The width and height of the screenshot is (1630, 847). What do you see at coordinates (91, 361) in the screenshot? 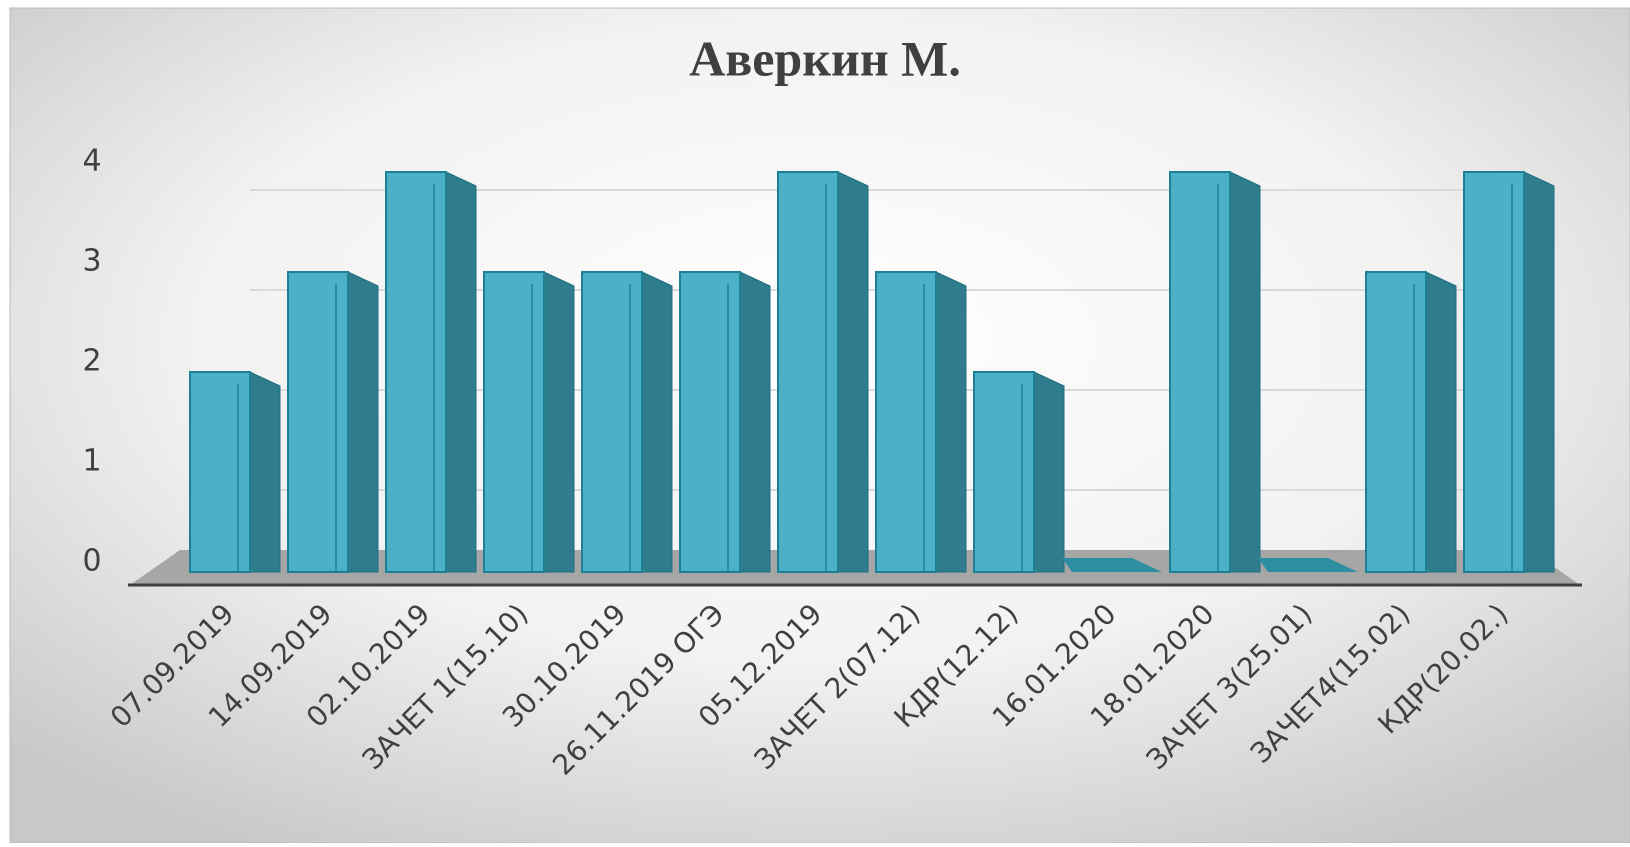
I see `y-tick-label: 2` at bounding box center [91, 361].